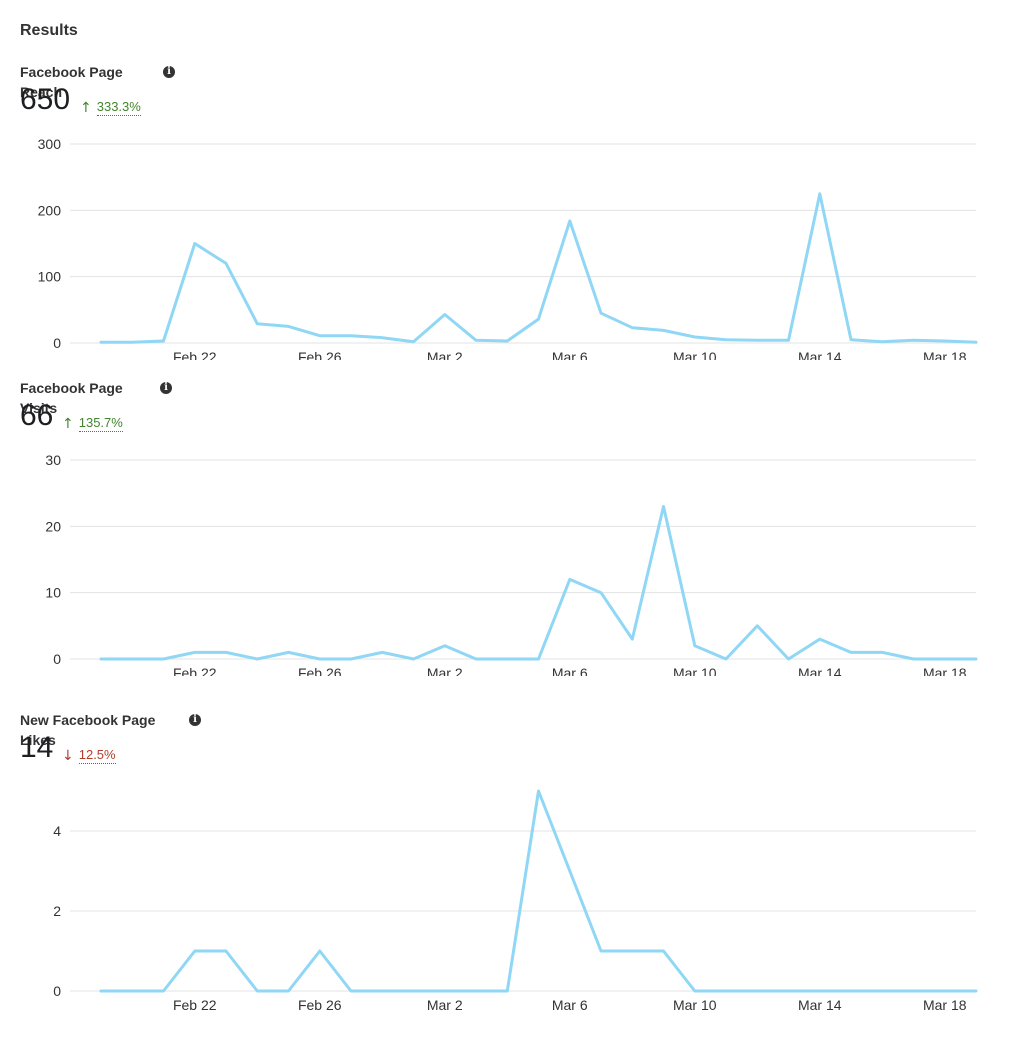  Describe the element at coordinates (53, 460) in the screenshot. I see `y-tick-label: 30` at that location.